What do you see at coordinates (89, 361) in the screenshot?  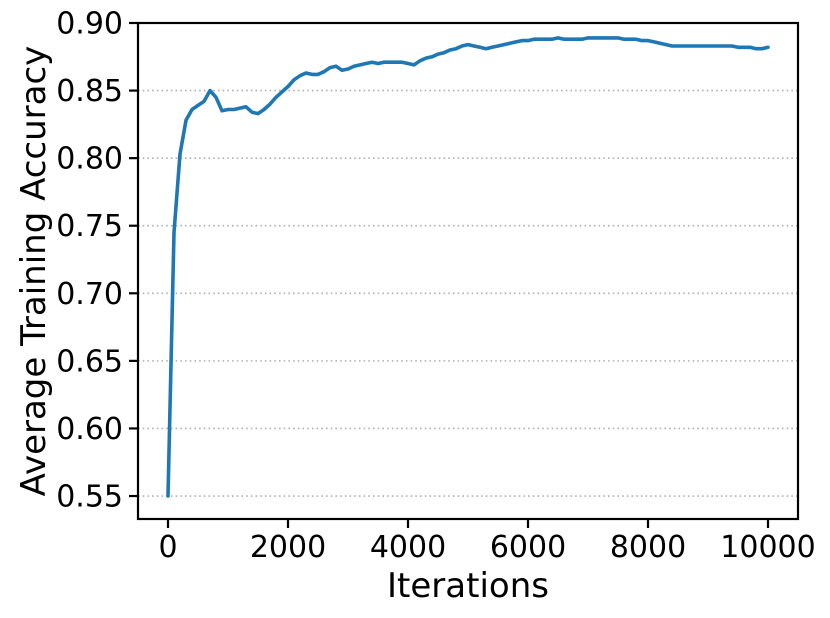 I see `y-tick-label: 0.65` at bounding box center [89, 361].